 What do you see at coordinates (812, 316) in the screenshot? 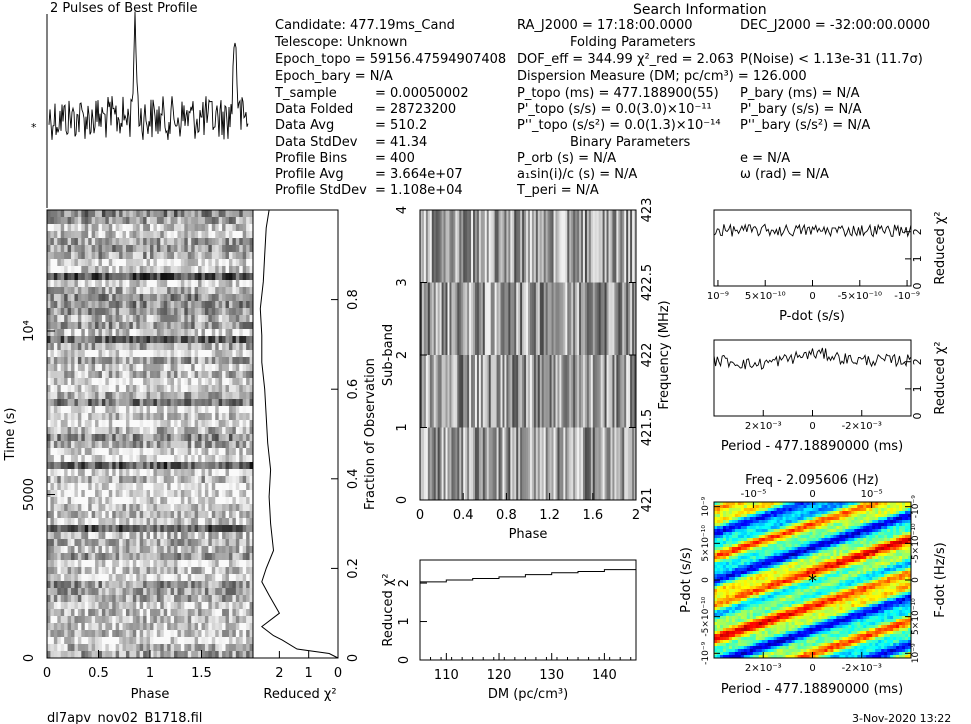
I see `chi2-vs-pdot-xlabel: P-dot (s/s)` at bounding box center [812, 316].